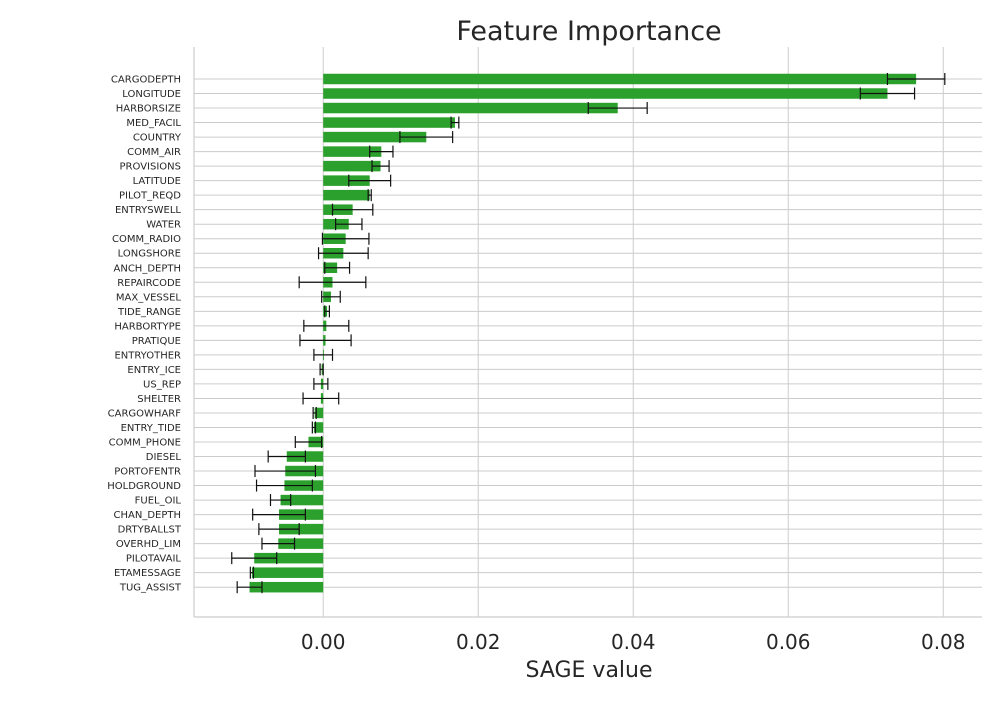  What do you see at coordinates (150, 196) in the screenshot?
I see `y-tick-label: PILOT_REQD` at bounding box center [150, 196].